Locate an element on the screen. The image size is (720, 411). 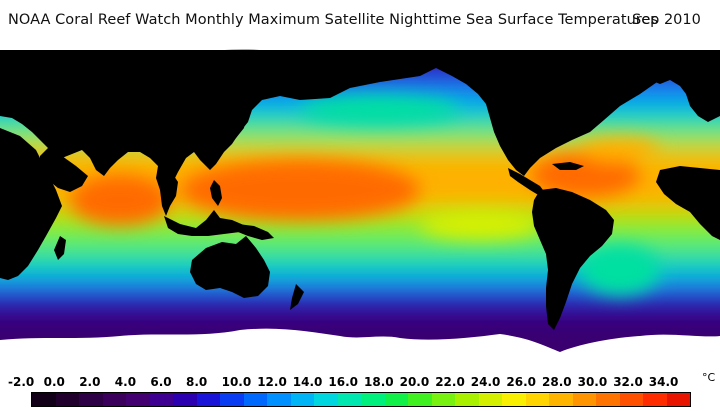
central-america is located at coordinates (527, 182).